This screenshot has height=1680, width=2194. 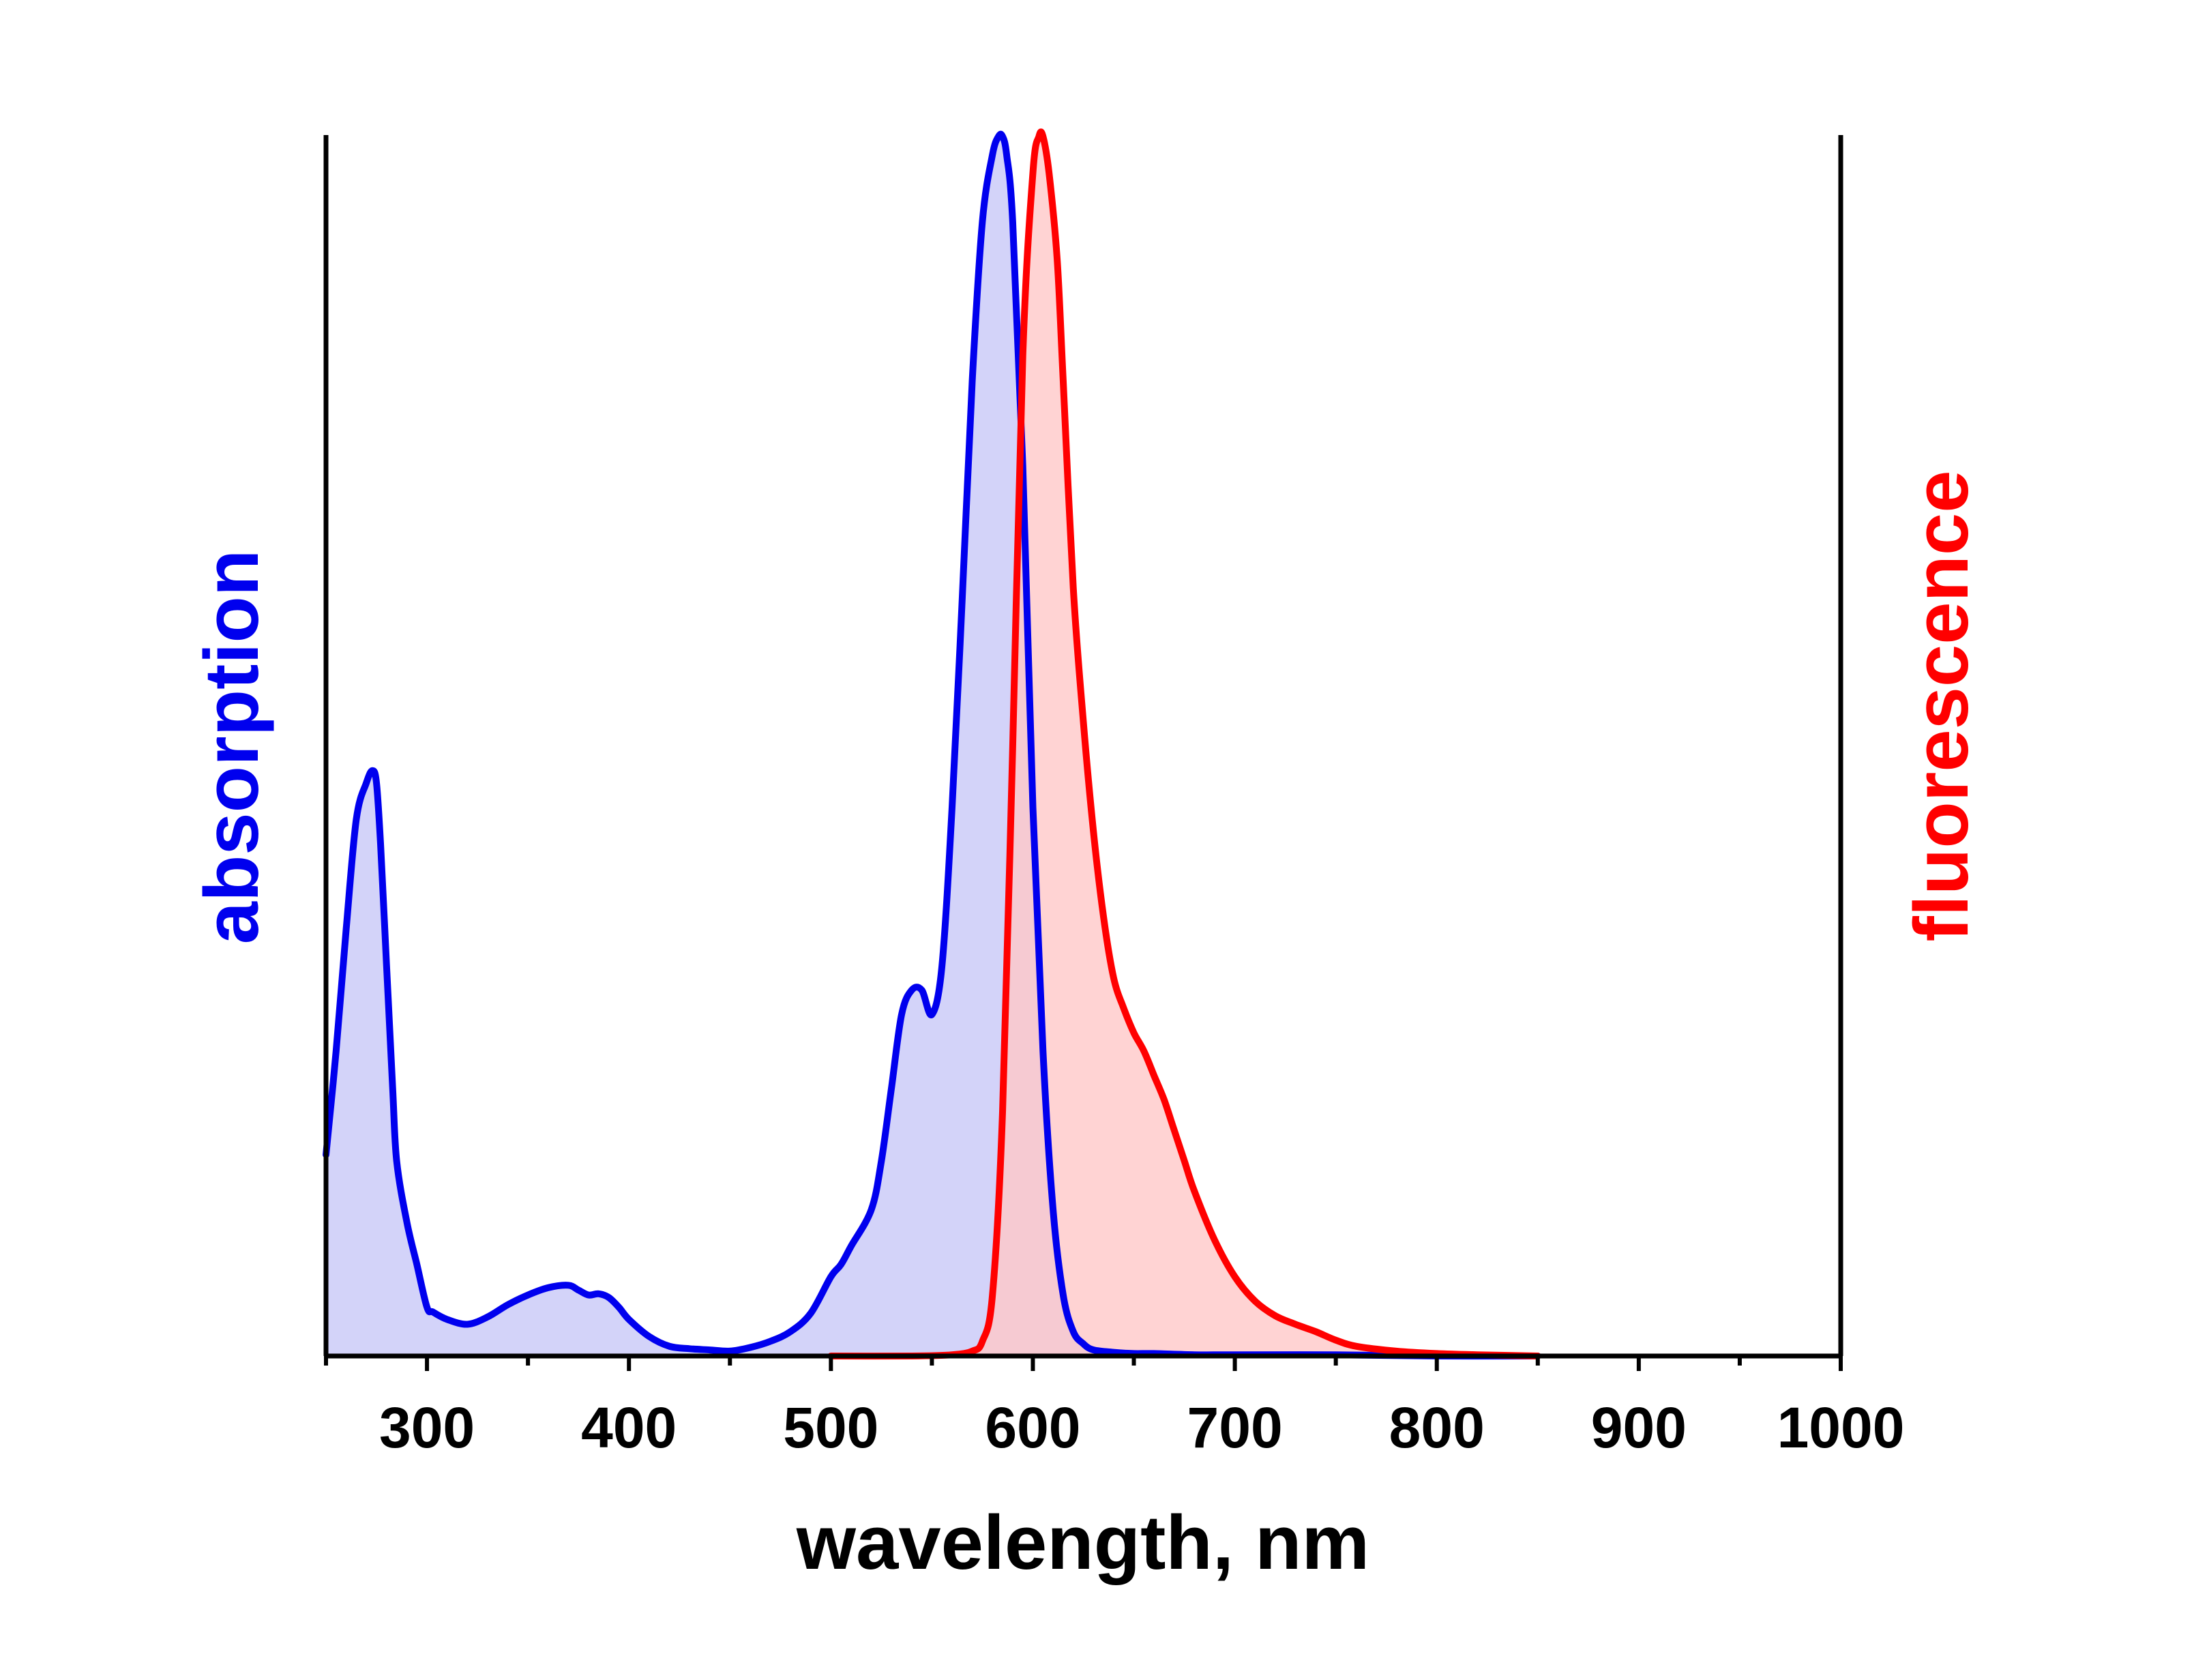 I want to click on x-tick-labels: 300 400 500 600 700 800 900 1000, so click(x=1141, y=1428).